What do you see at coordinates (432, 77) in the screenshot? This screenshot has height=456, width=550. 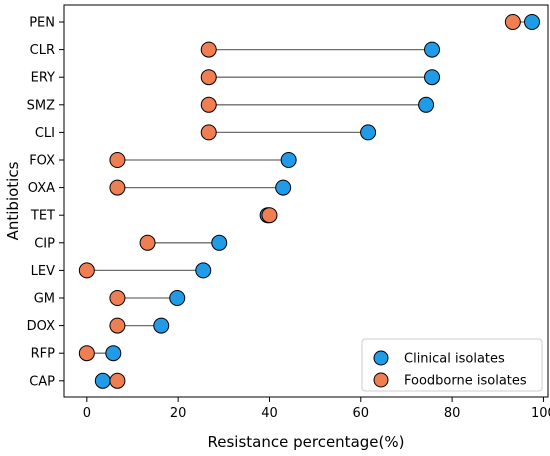 I see `clinical-point-ery` at bounding box center [432, 77].